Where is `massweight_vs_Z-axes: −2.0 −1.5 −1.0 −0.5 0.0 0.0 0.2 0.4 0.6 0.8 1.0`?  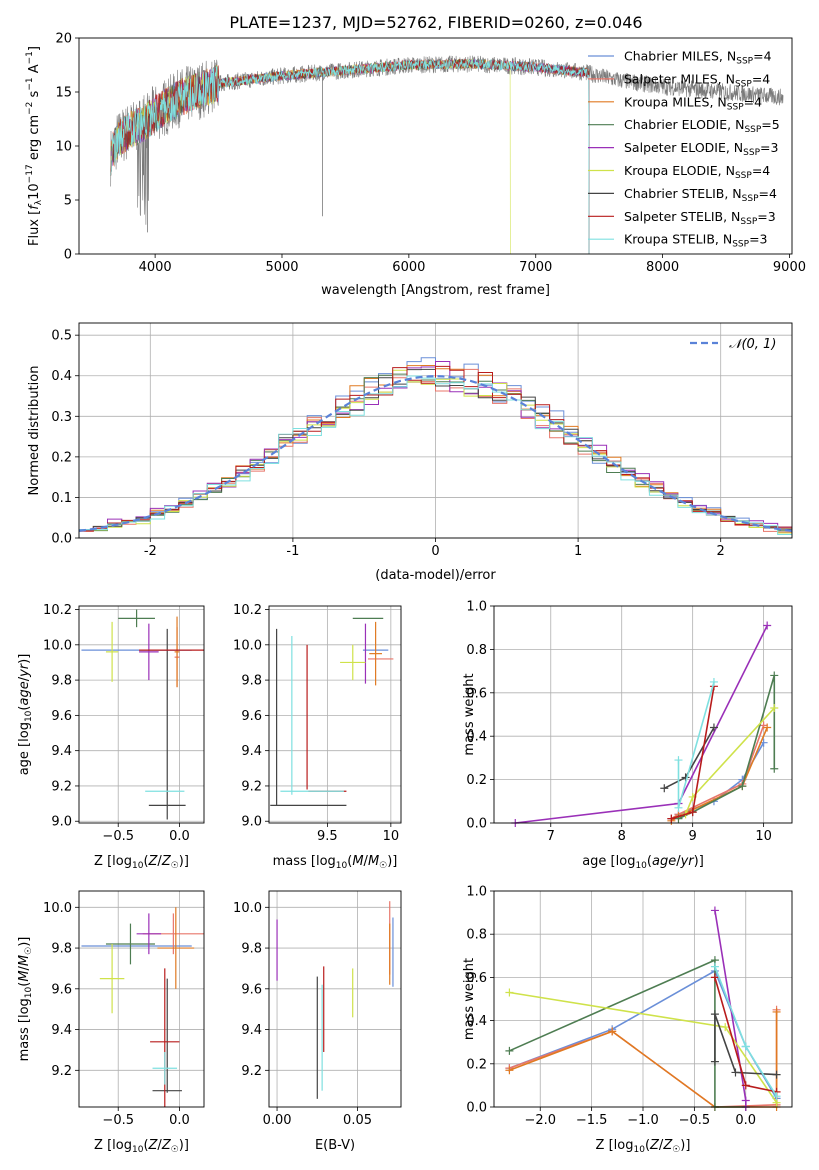
massweight_vs_Z-axes: −2.0 −1.5 −1.0 −0.5 0.0 0.0 0.2 0.4 0.6 0.8 1.0 is located at coordinates (629, 1006).